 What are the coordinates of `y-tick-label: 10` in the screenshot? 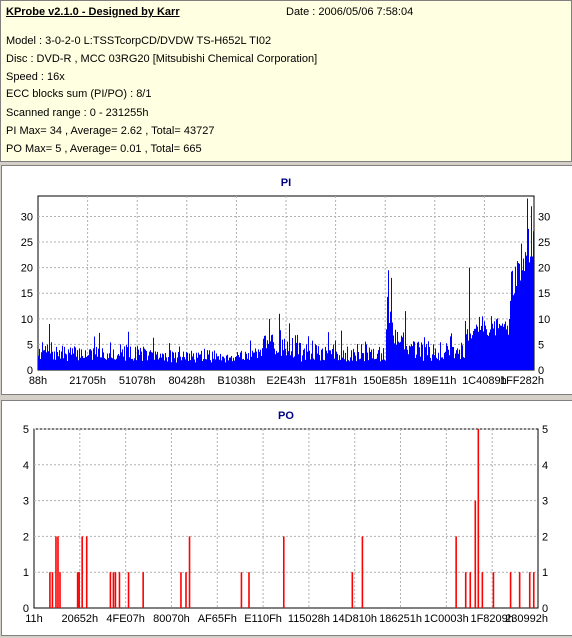 It's located at (27, 320).